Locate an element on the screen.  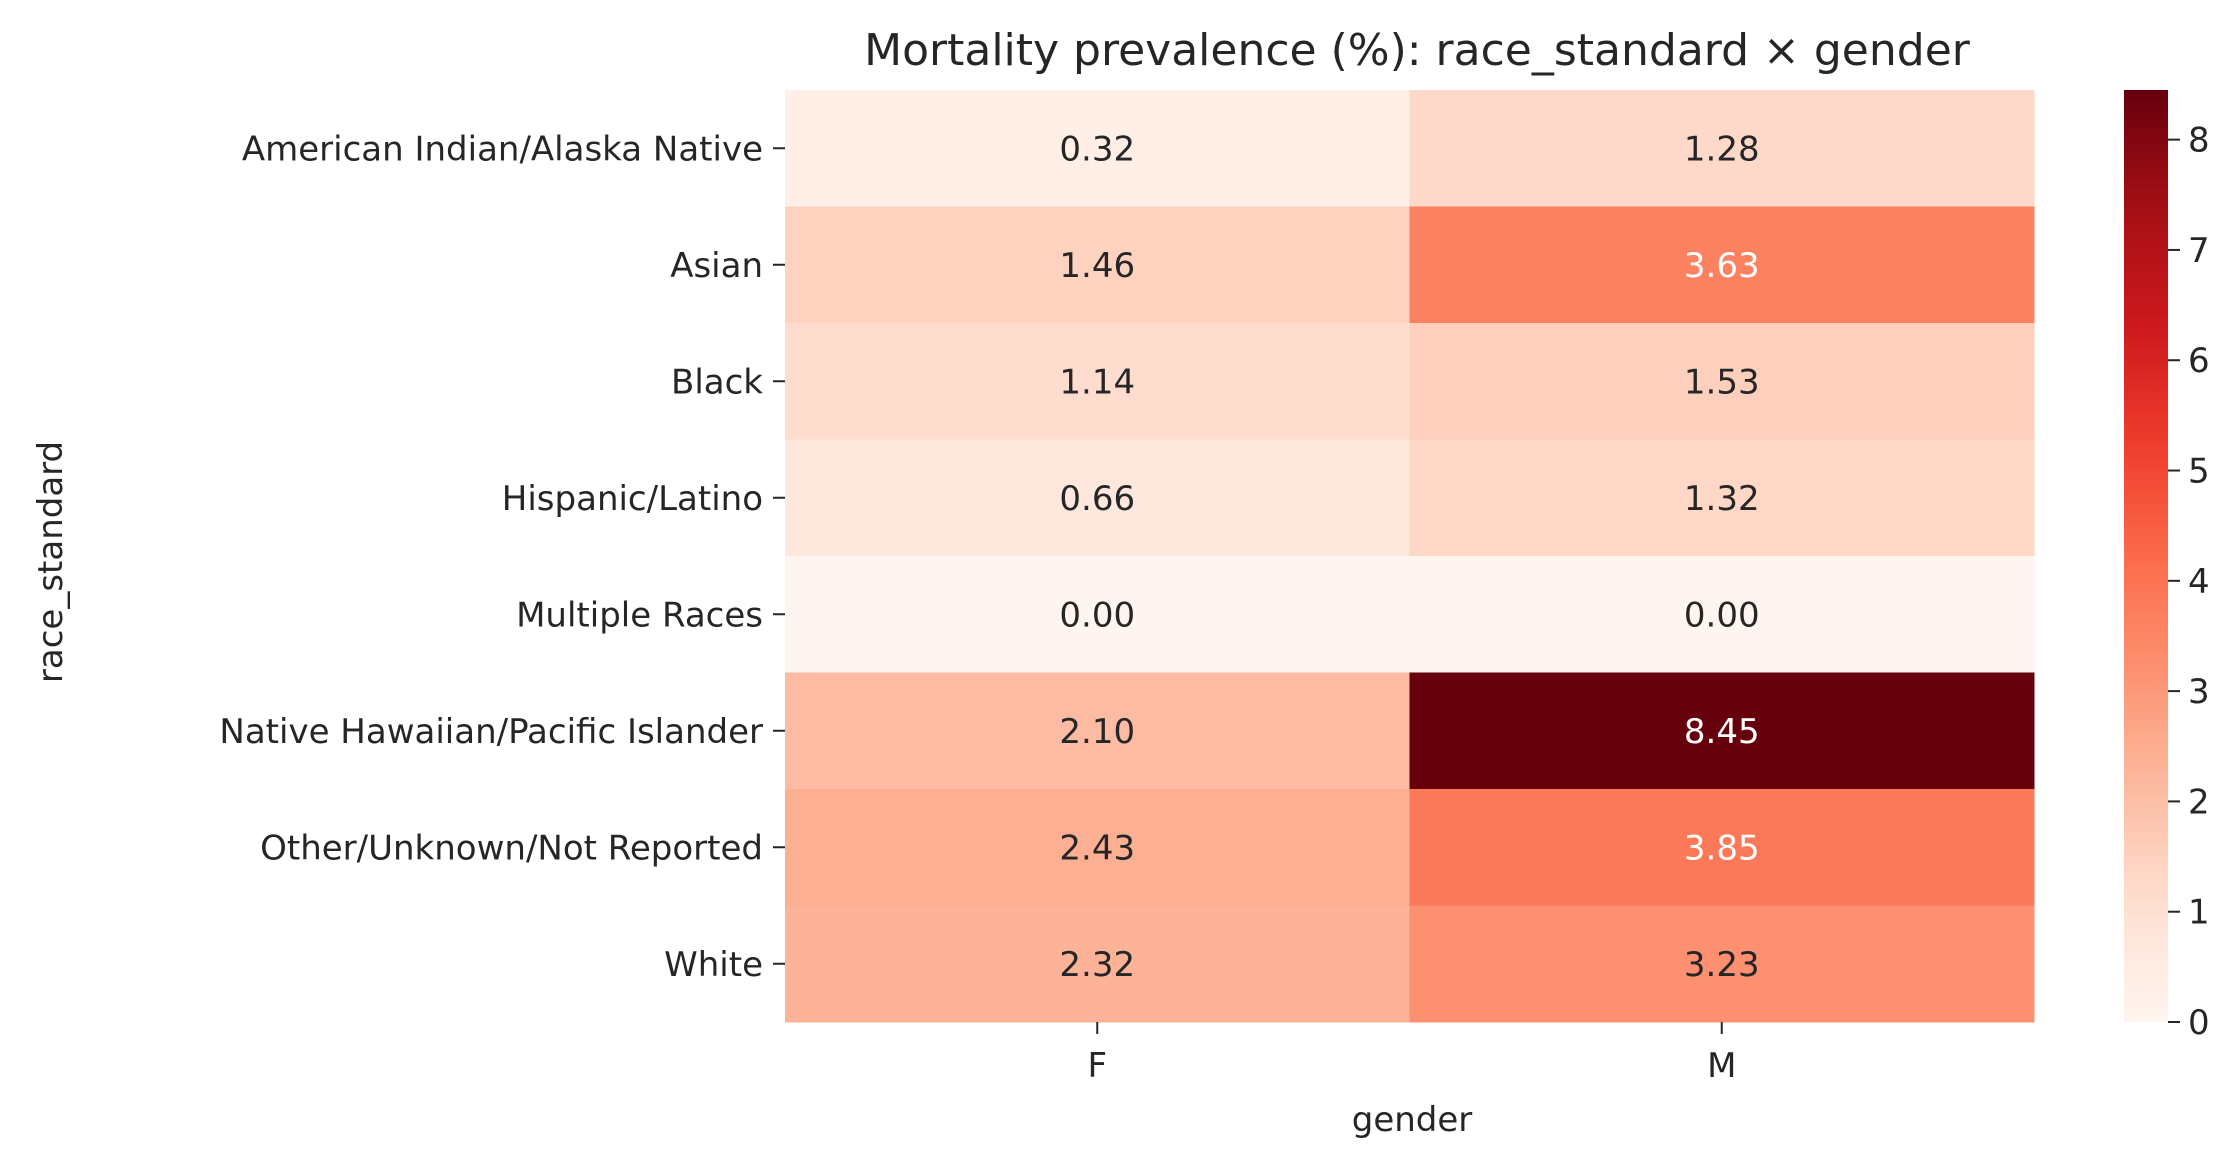
colorbar-tick-label: 5 is located at coordinates (2199, 472).